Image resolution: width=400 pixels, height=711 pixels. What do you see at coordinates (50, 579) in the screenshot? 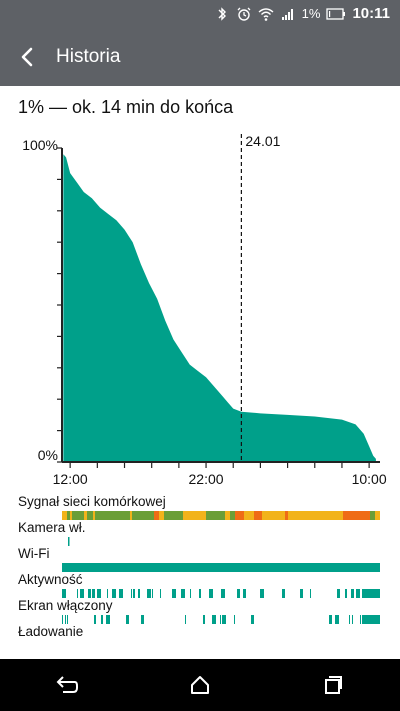
I see `track-label: Aktywność` at bounding box center [50, 579].